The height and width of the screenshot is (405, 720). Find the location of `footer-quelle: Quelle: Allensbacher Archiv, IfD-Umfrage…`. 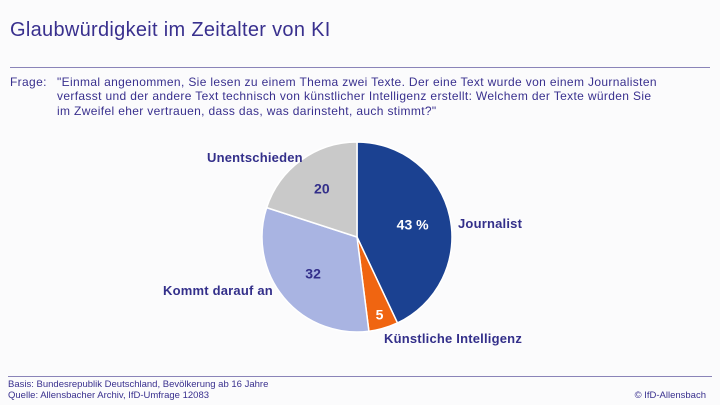

footer-quelle: Quelle: Allensbacher Archiv, IfD-Umfrage… is located at coordinates (109, 396).